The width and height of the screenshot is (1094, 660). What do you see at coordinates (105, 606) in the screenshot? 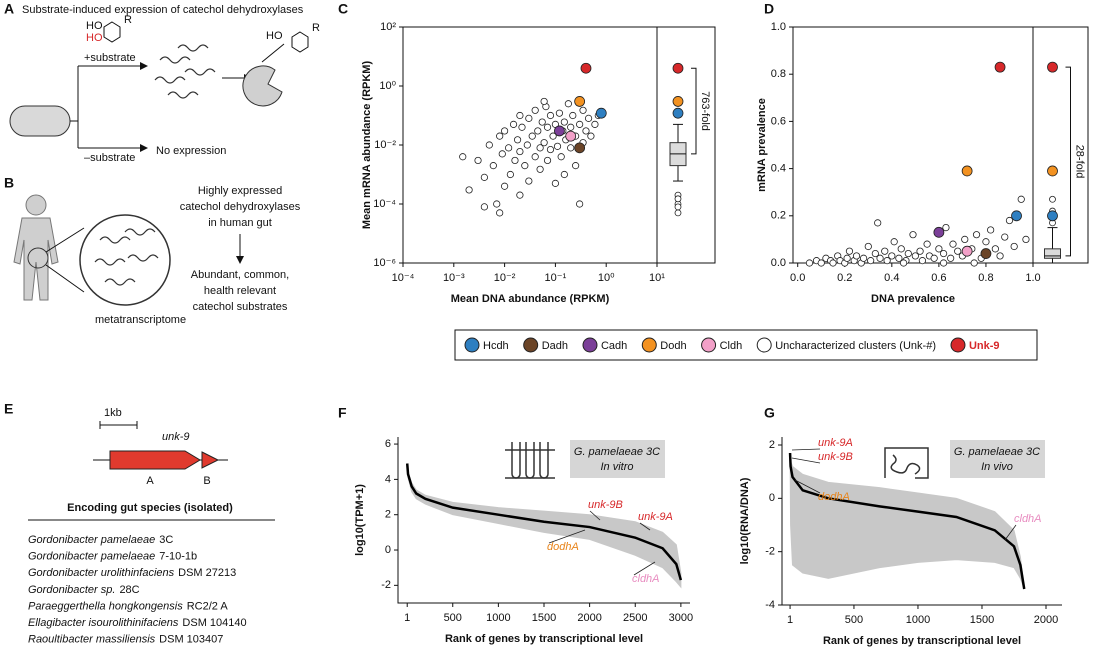
I see `species-name: Paraeggerthella hongkongensis` at bounding box center [105, 606].